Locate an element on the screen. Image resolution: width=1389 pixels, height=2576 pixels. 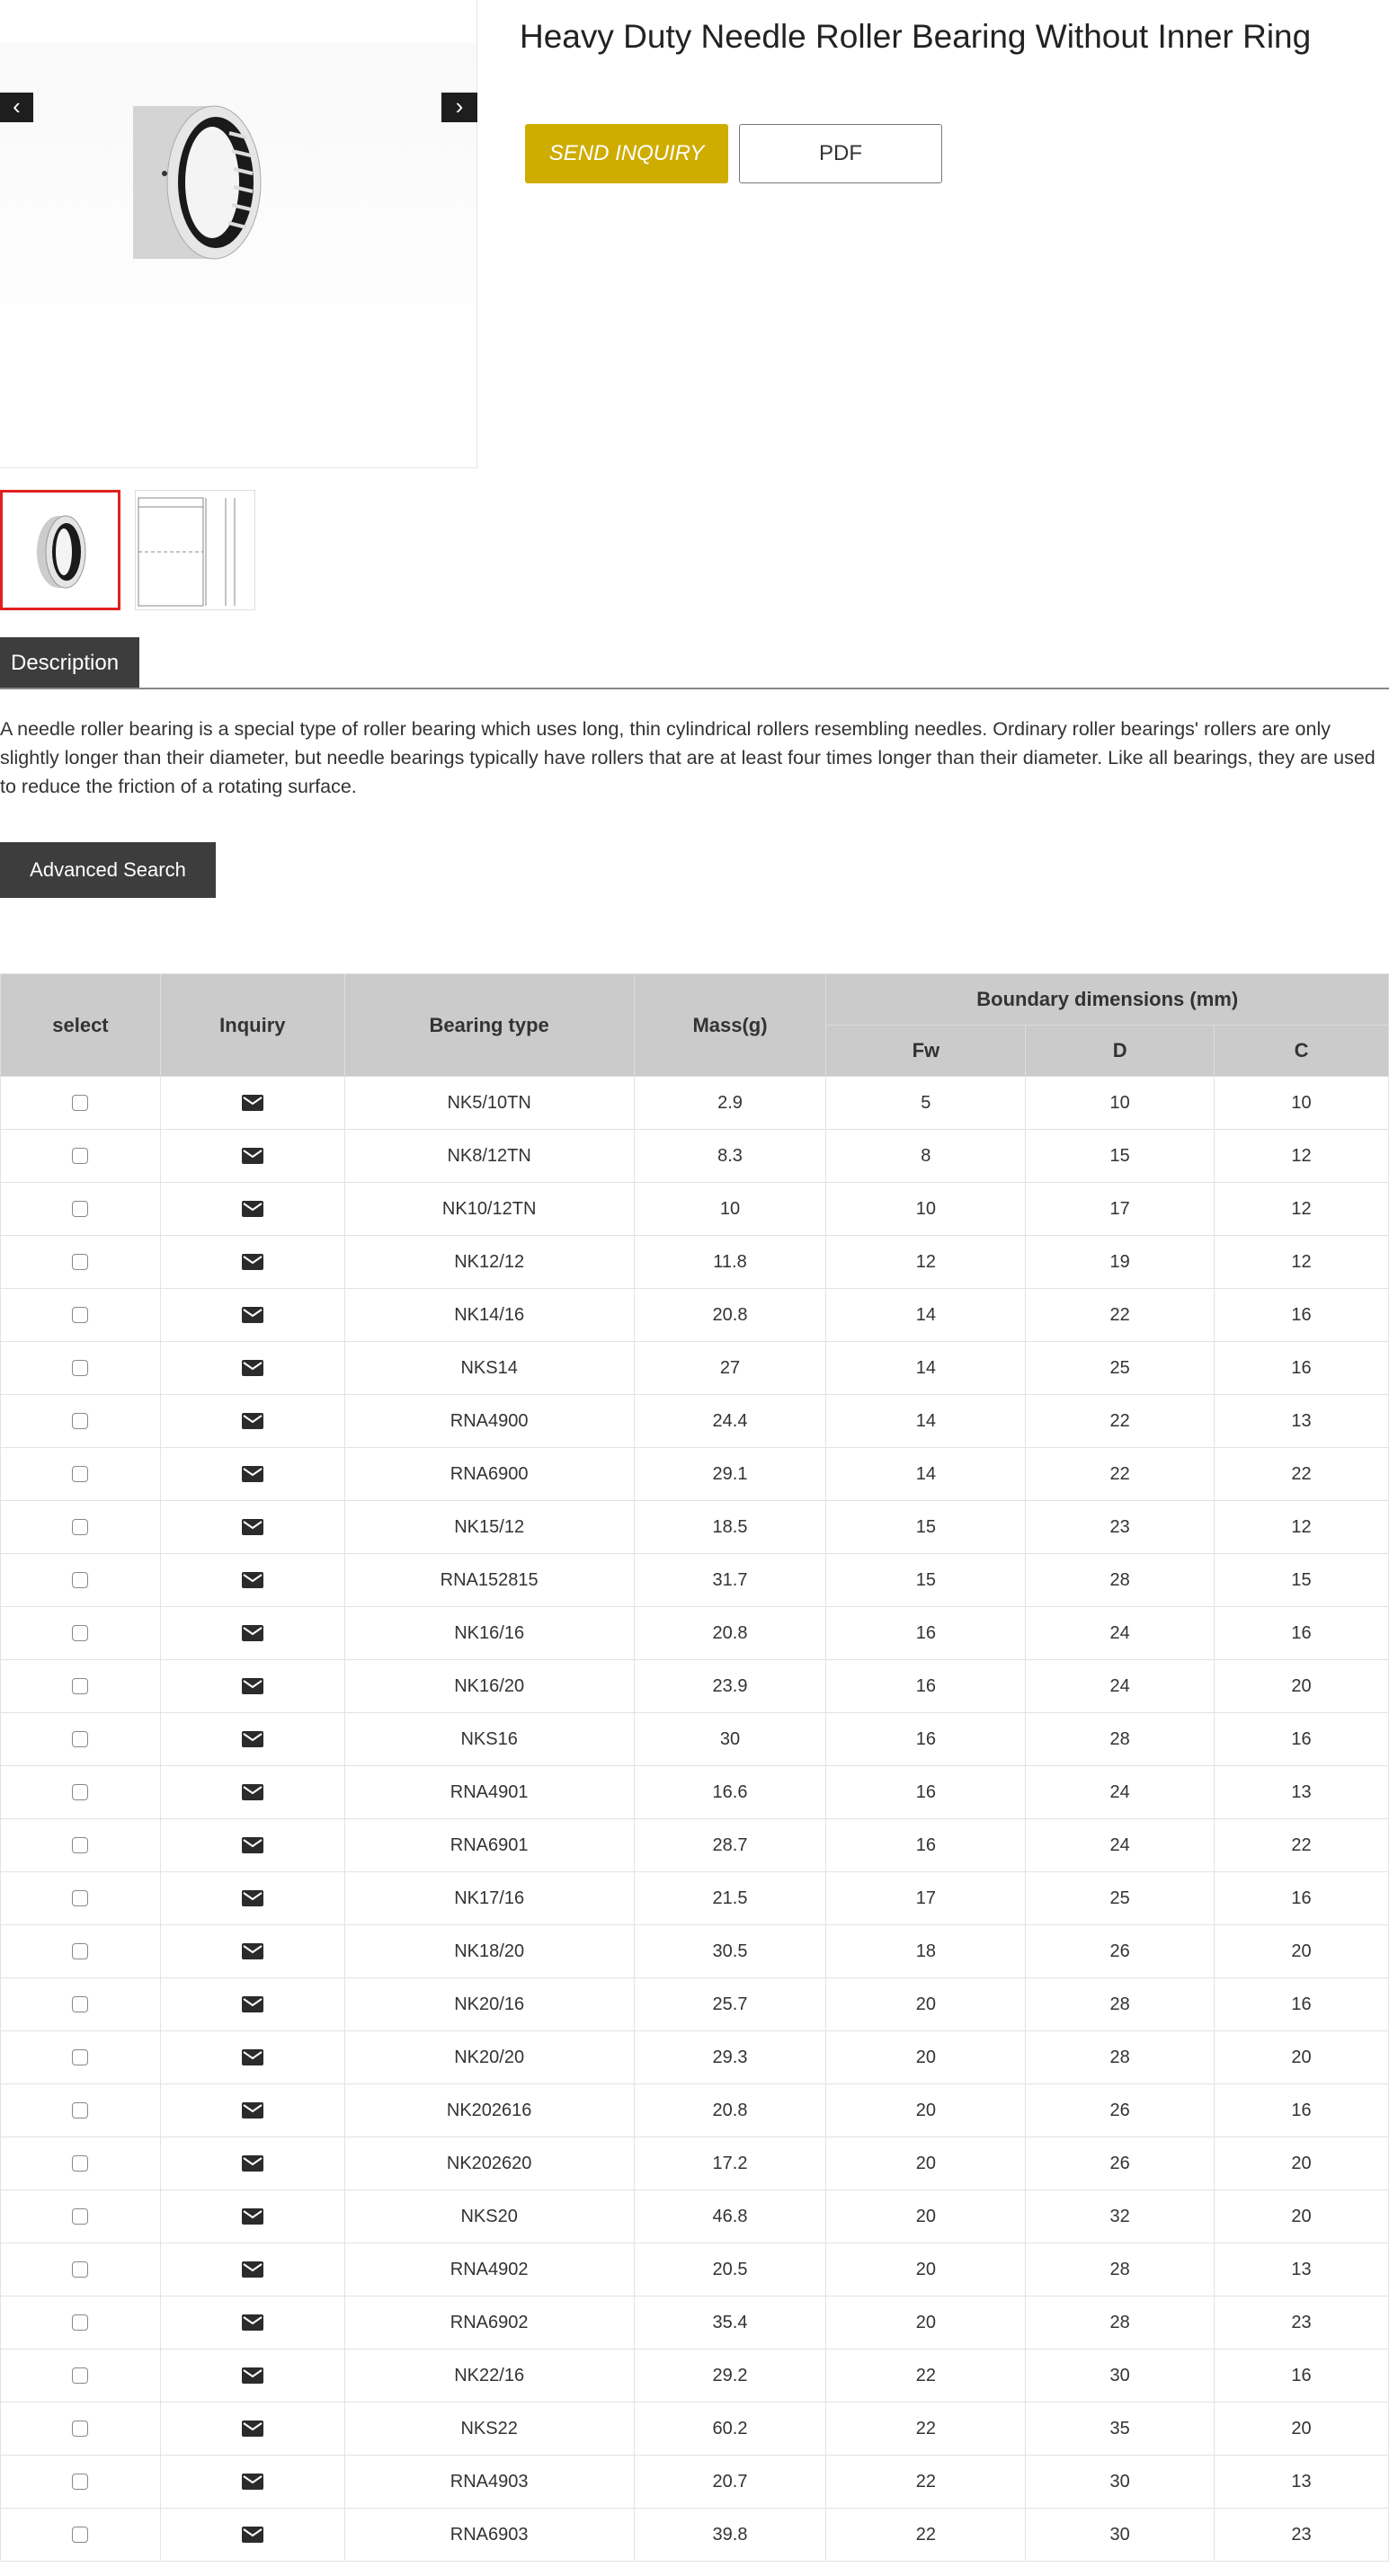
bearing-type-cell: RNA4900 is located at coordinates (489, 1421).